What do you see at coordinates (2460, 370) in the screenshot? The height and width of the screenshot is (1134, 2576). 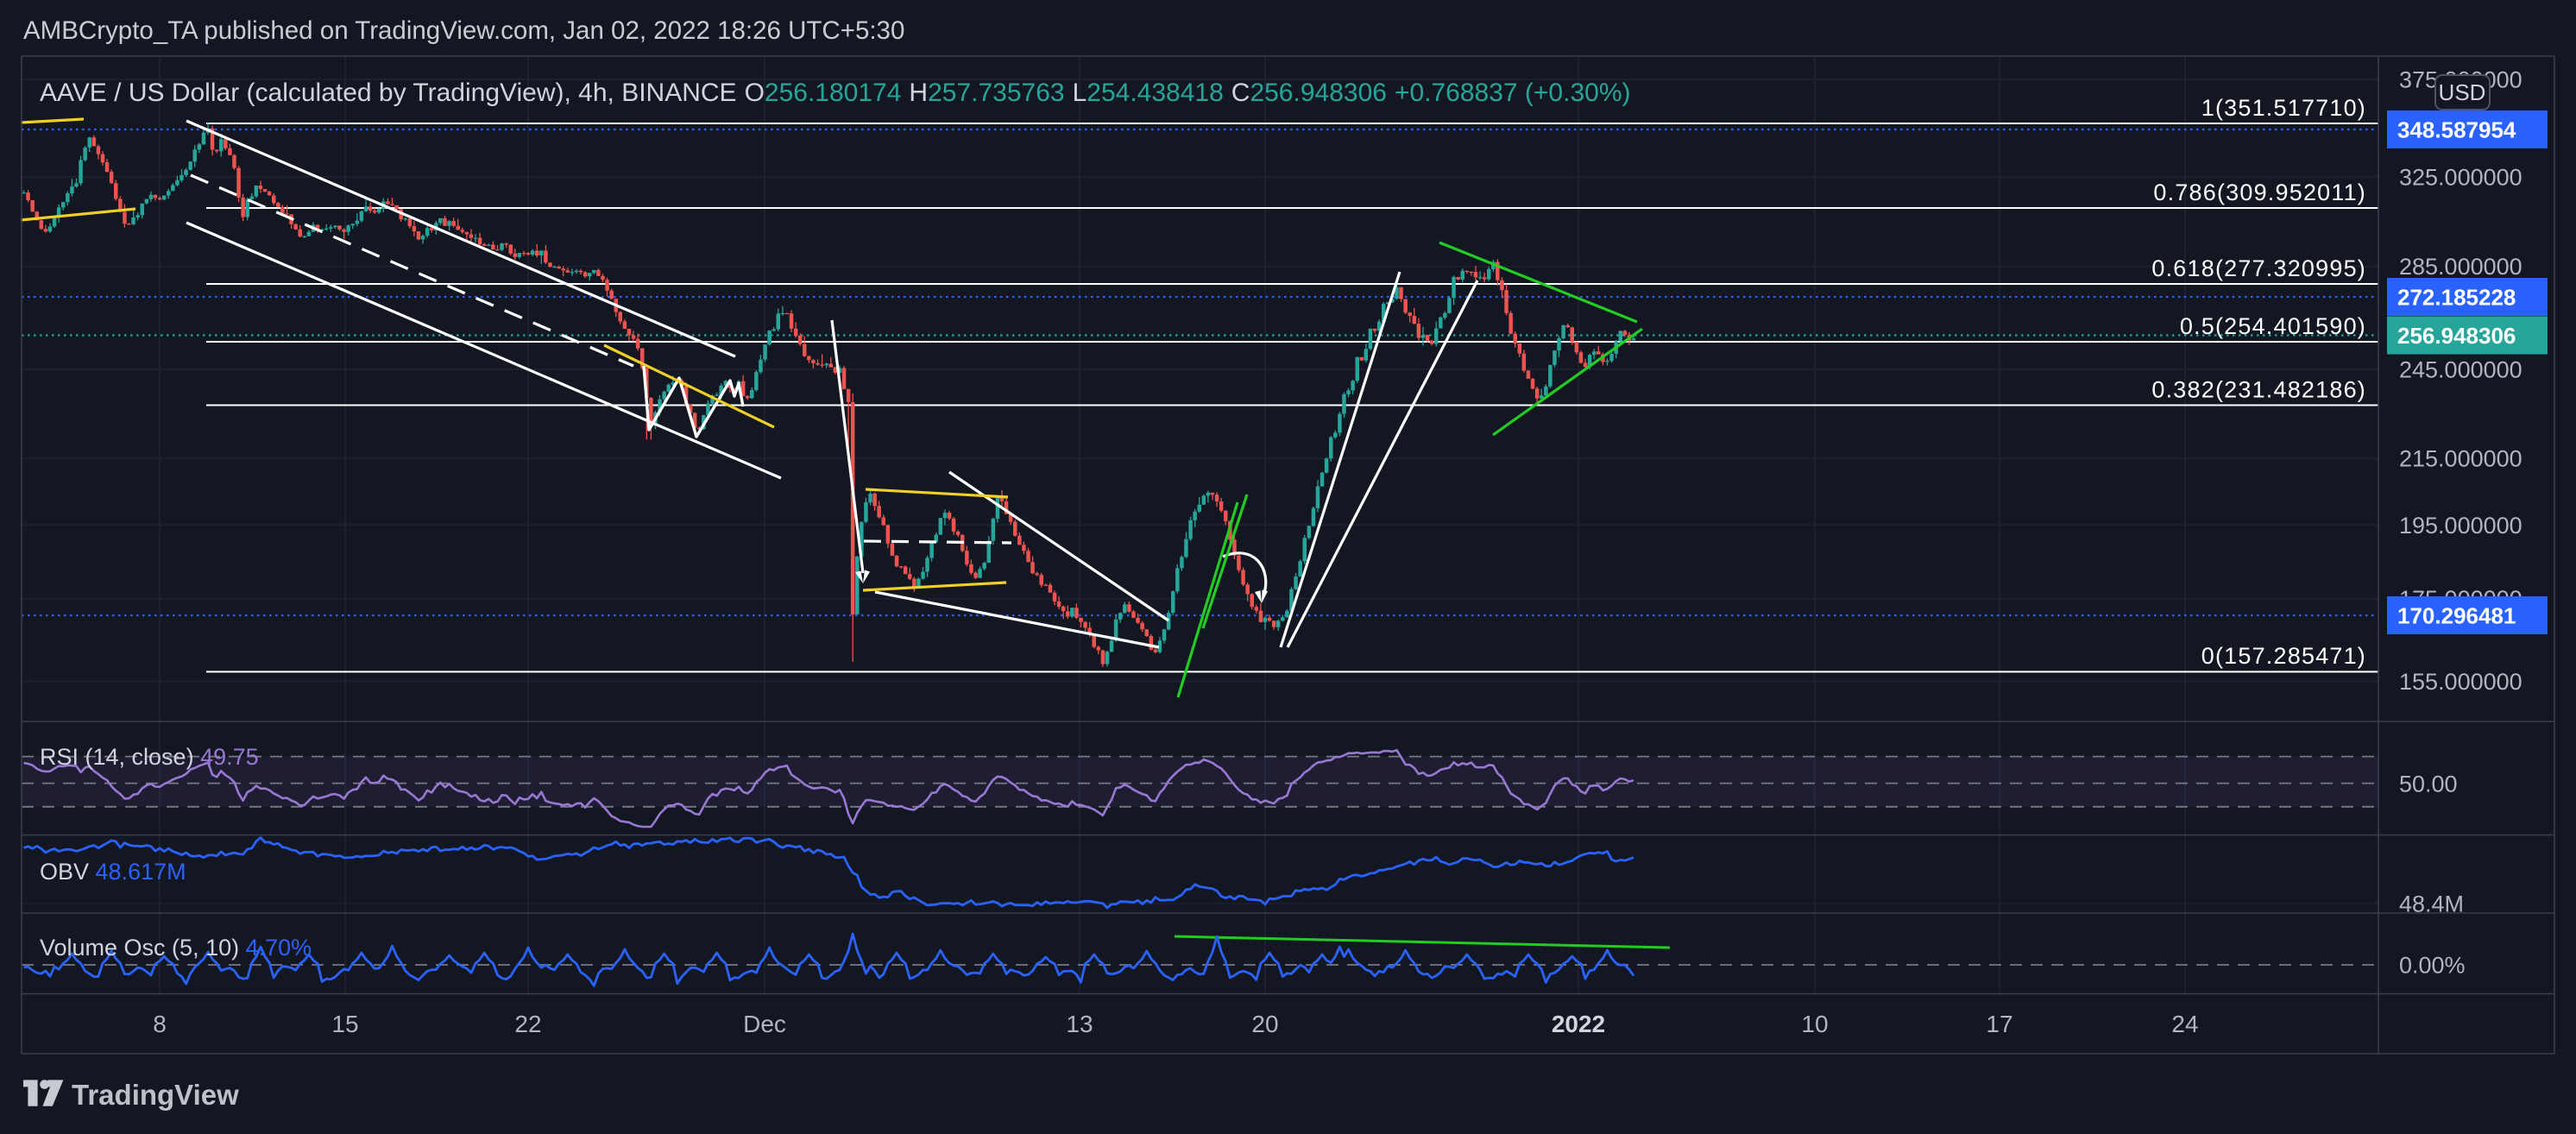 I see `svg-text: 245.000000` at bounding box center [2460, 370].